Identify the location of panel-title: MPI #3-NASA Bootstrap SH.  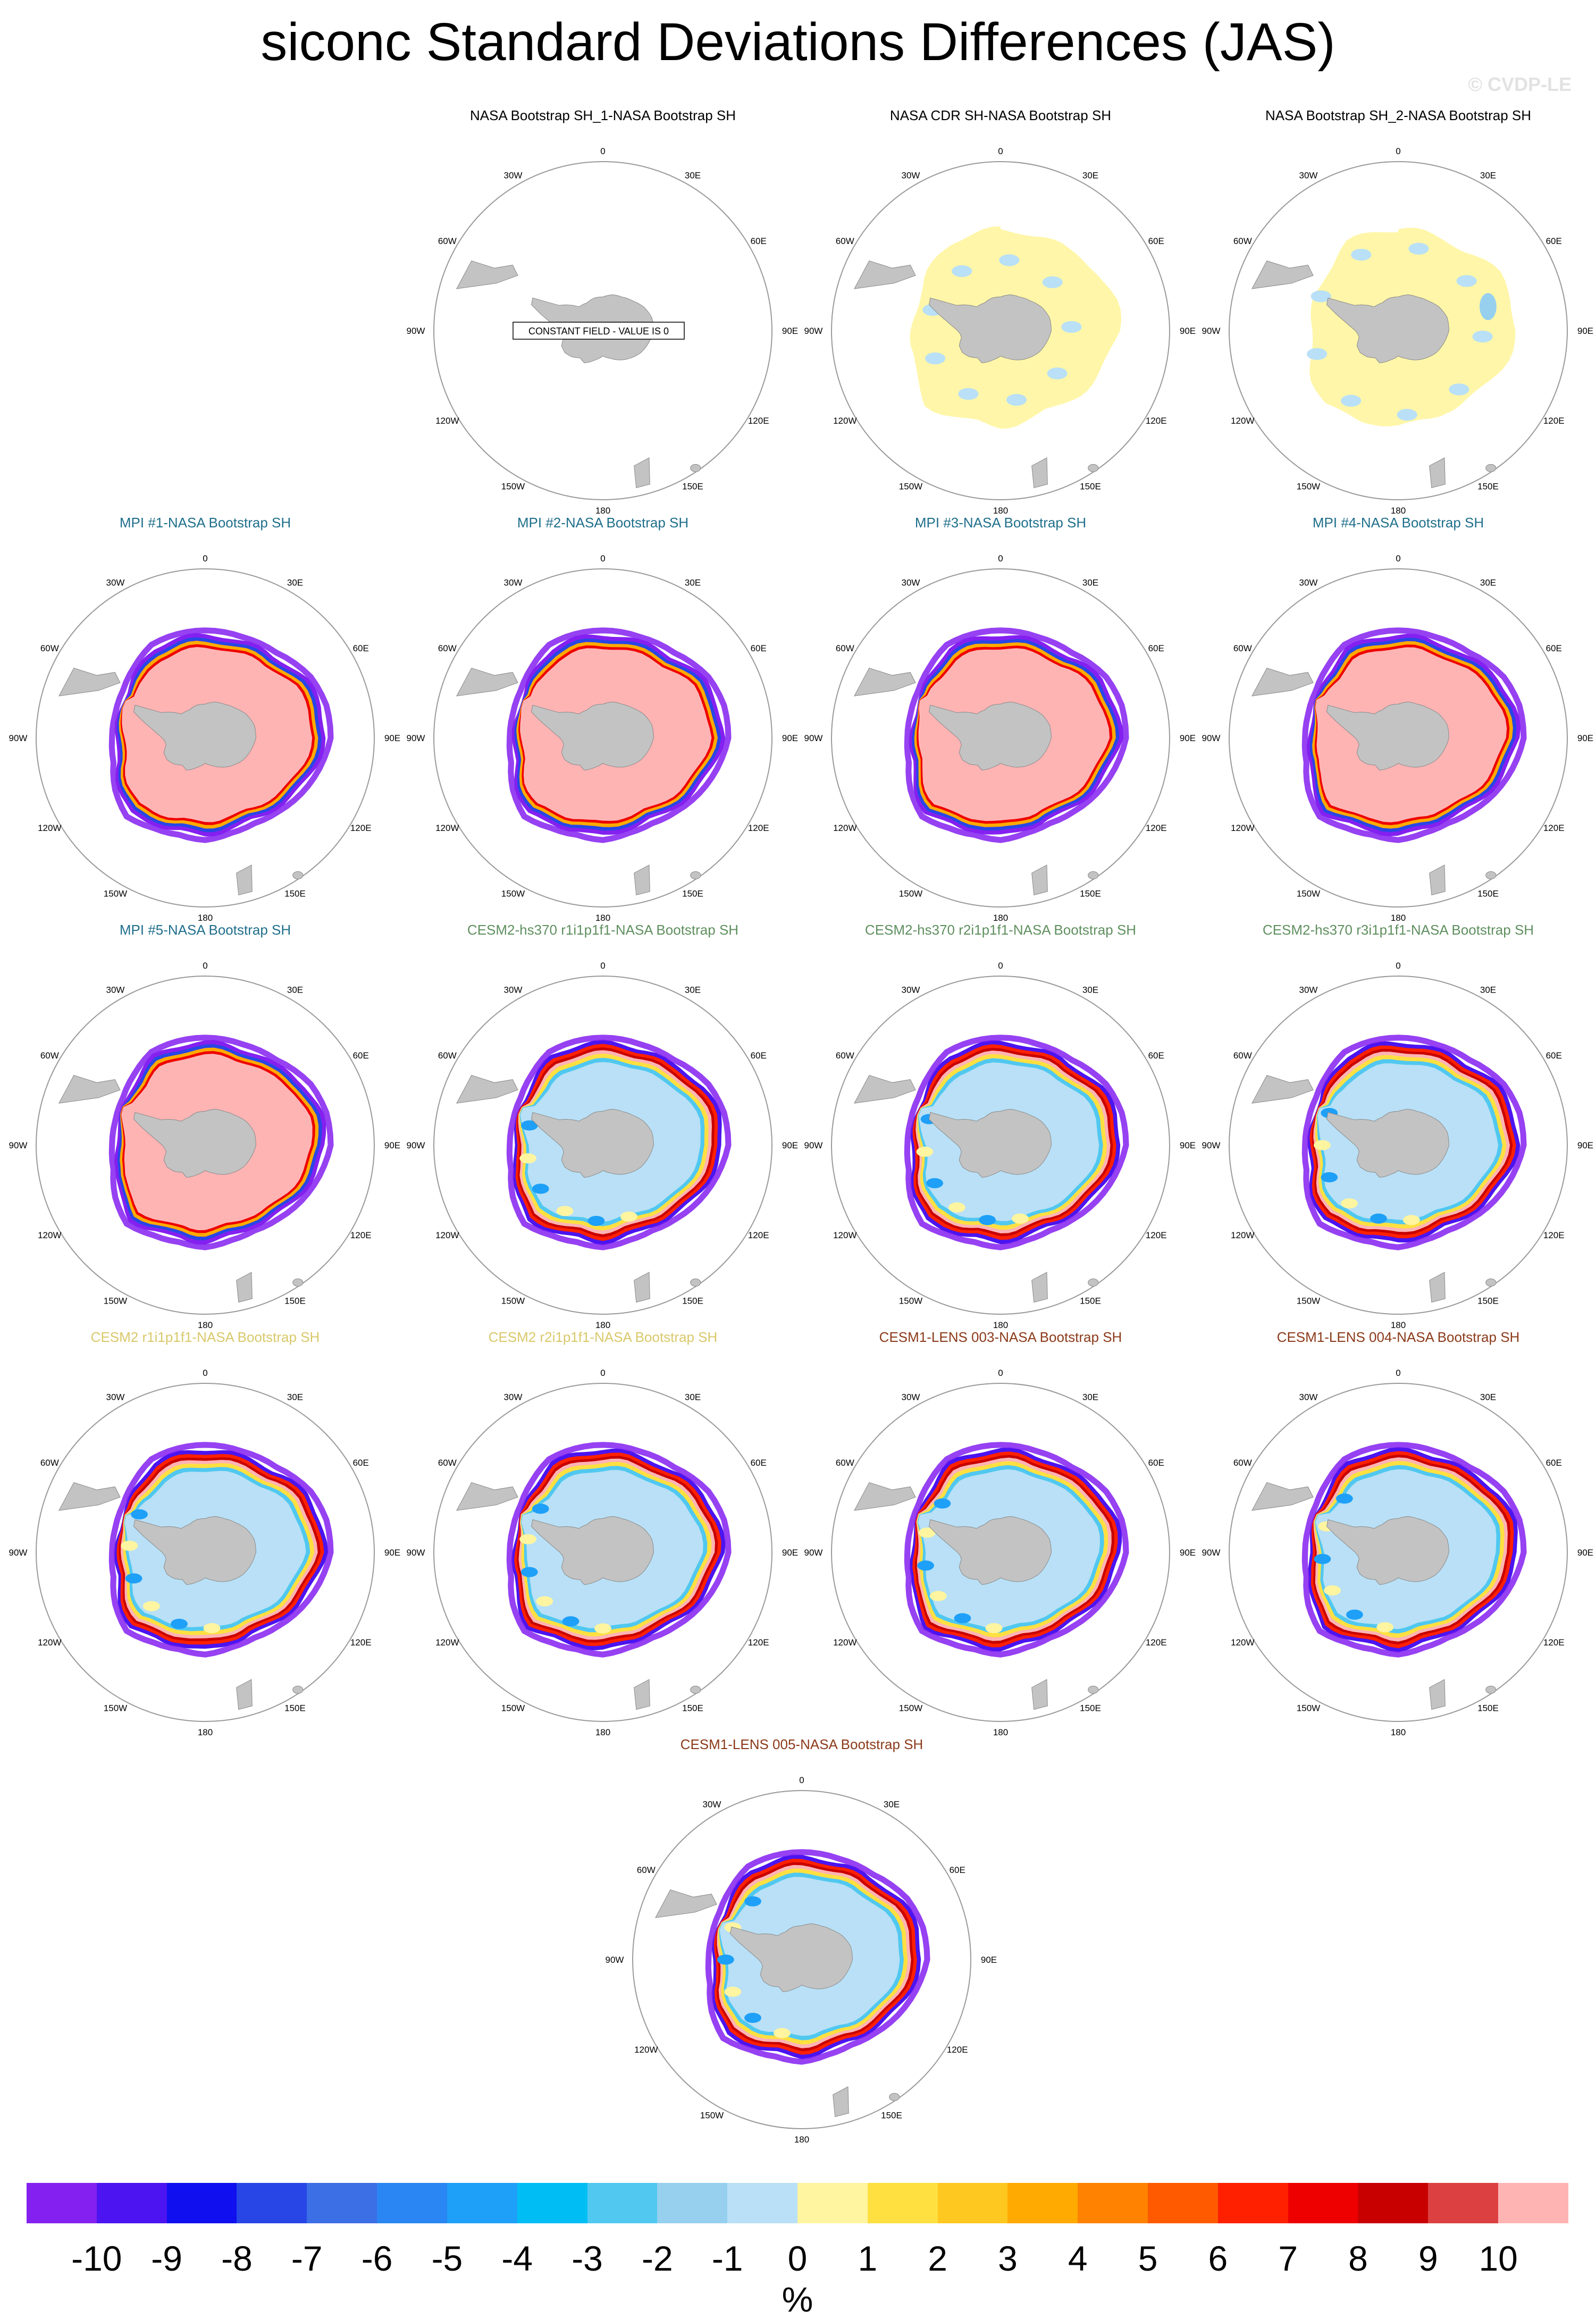
(1000, 523).